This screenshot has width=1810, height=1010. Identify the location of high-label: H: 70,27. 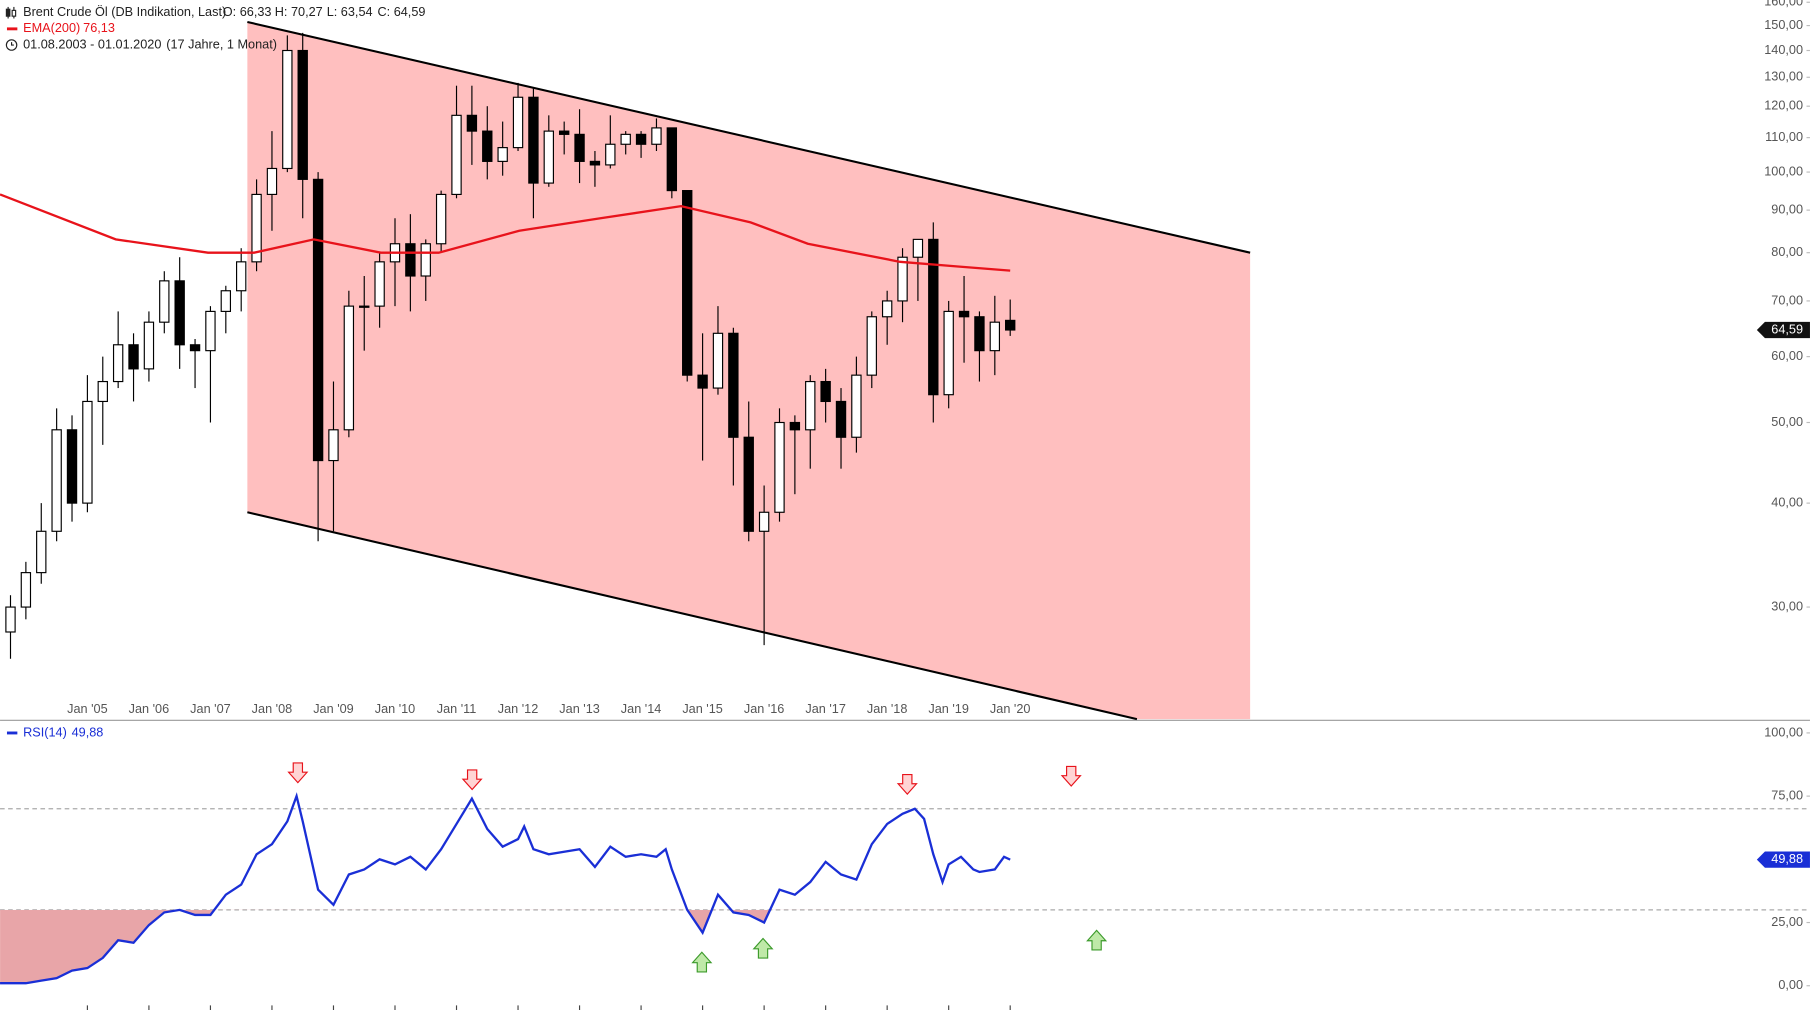
(299, 12).